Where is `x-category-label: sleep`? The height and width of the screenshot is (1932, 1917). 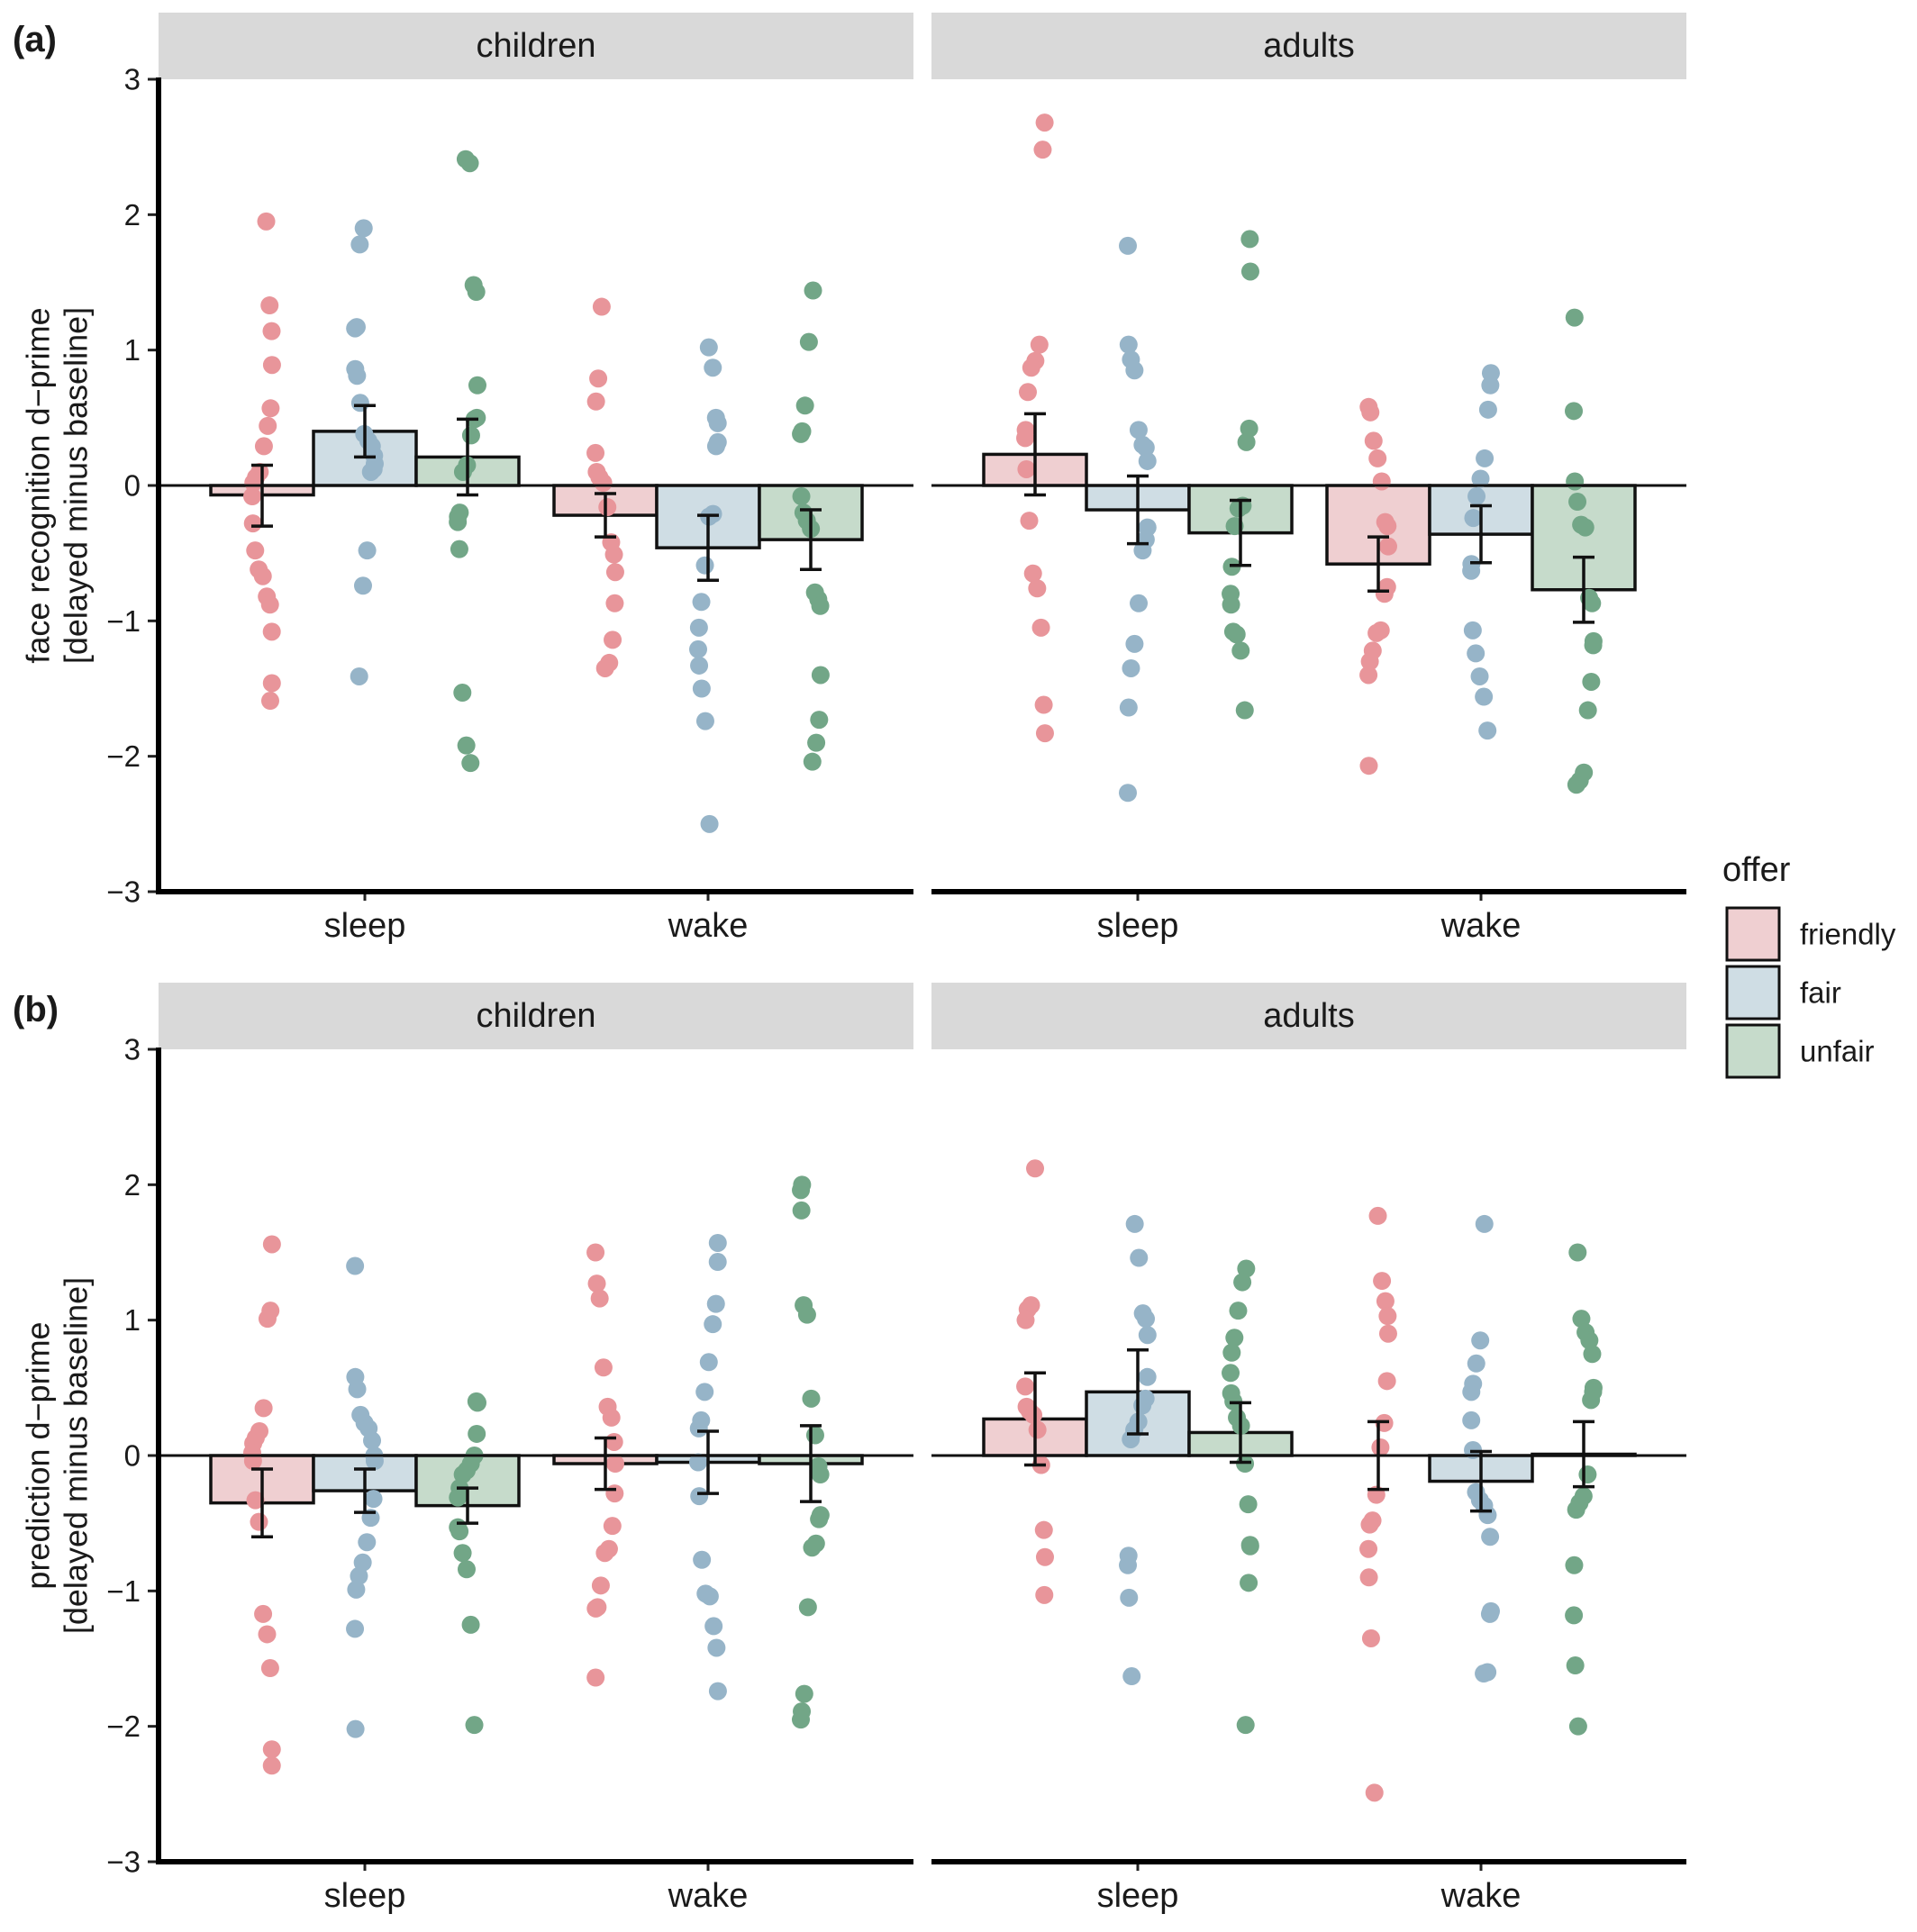 x-category-label: sleep is located at coordinates (1138, 926).